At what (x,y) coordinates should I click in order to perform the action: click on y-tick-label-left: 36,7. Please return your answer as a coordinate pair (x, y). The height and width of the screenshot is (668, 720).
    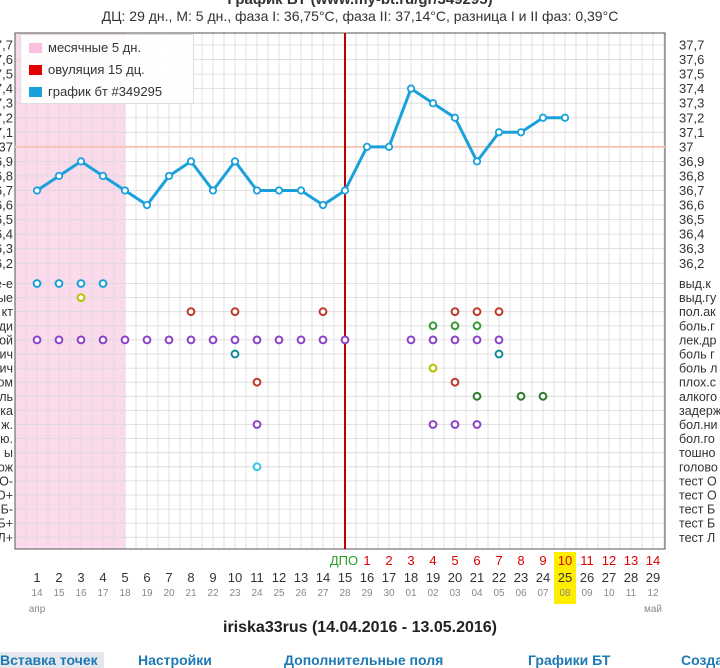
    Looking at the image, I should click on (6, 190).